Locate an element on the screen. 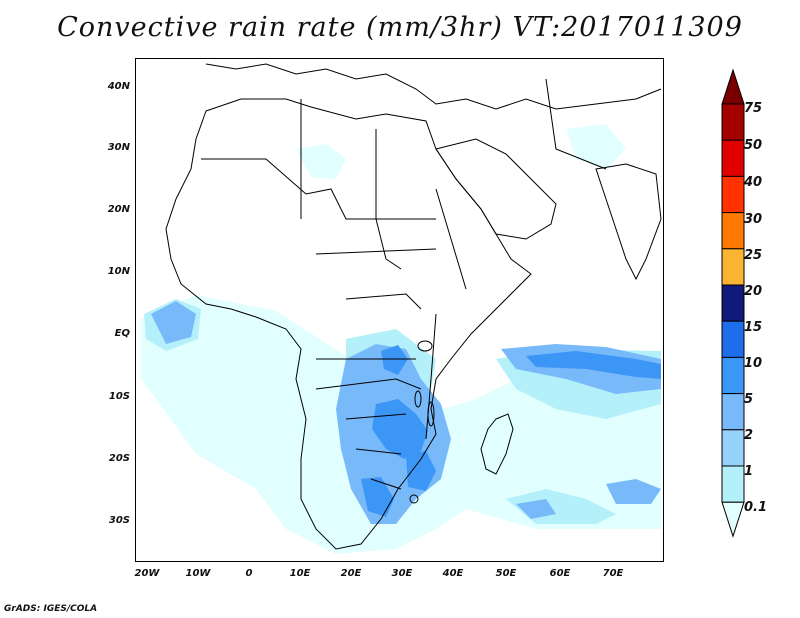 The image size is (800, 618). lat-label-30s: 30S is located at coordinates (119, 520).